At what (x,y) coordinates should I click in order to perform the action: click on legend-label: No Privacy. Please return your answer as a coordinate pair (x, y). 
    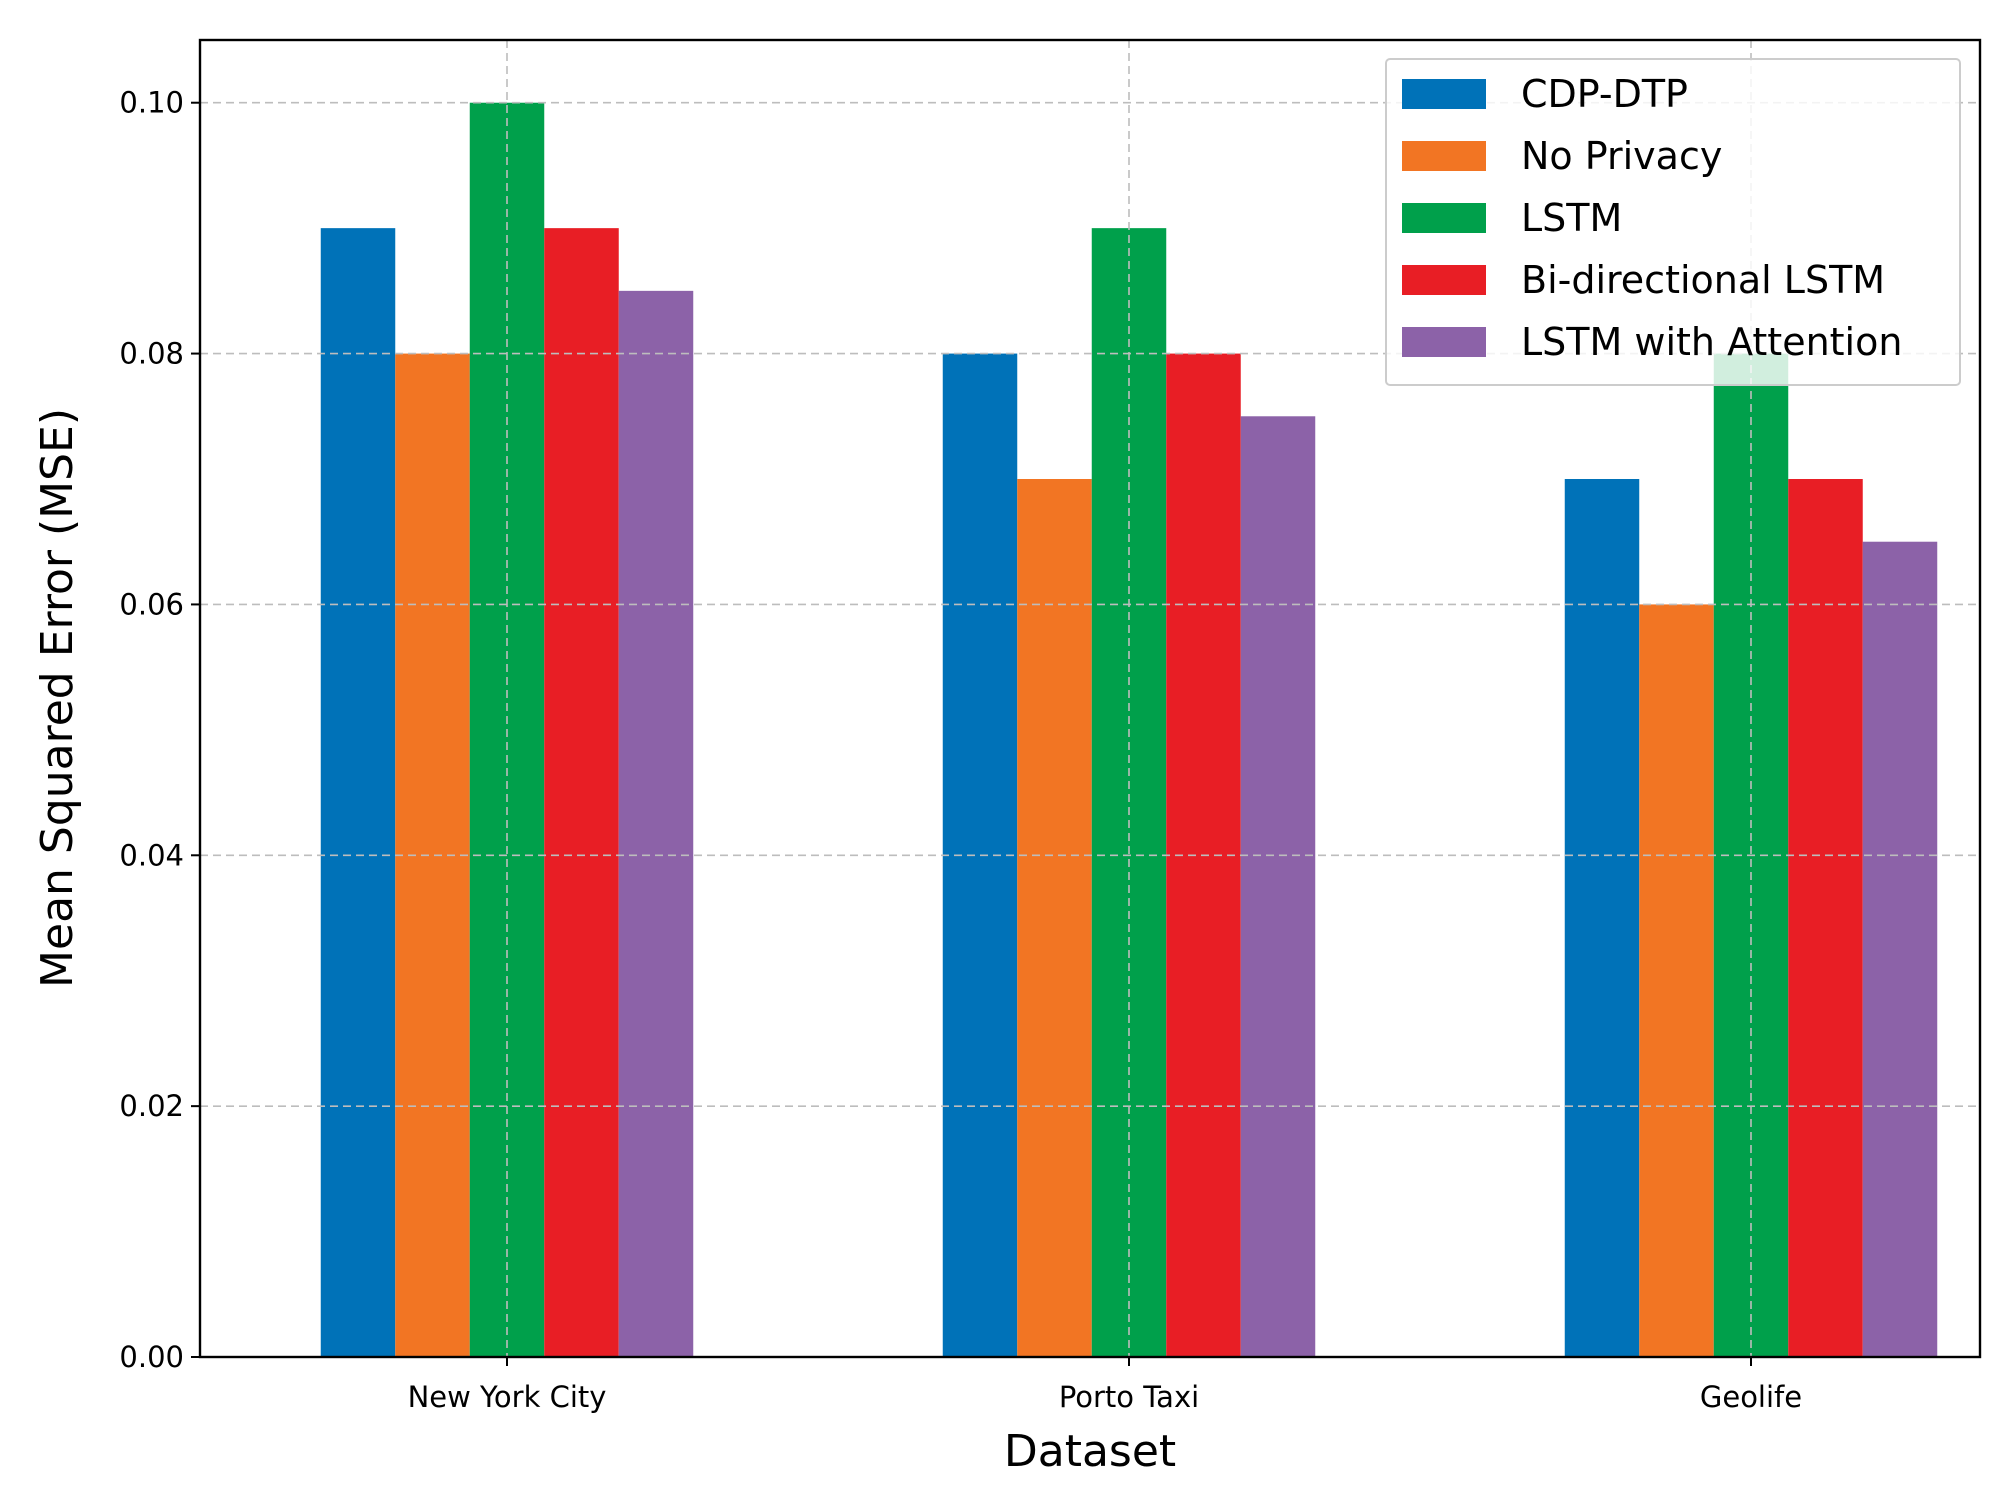
    Looking at the image, I should click on (1621, 156).